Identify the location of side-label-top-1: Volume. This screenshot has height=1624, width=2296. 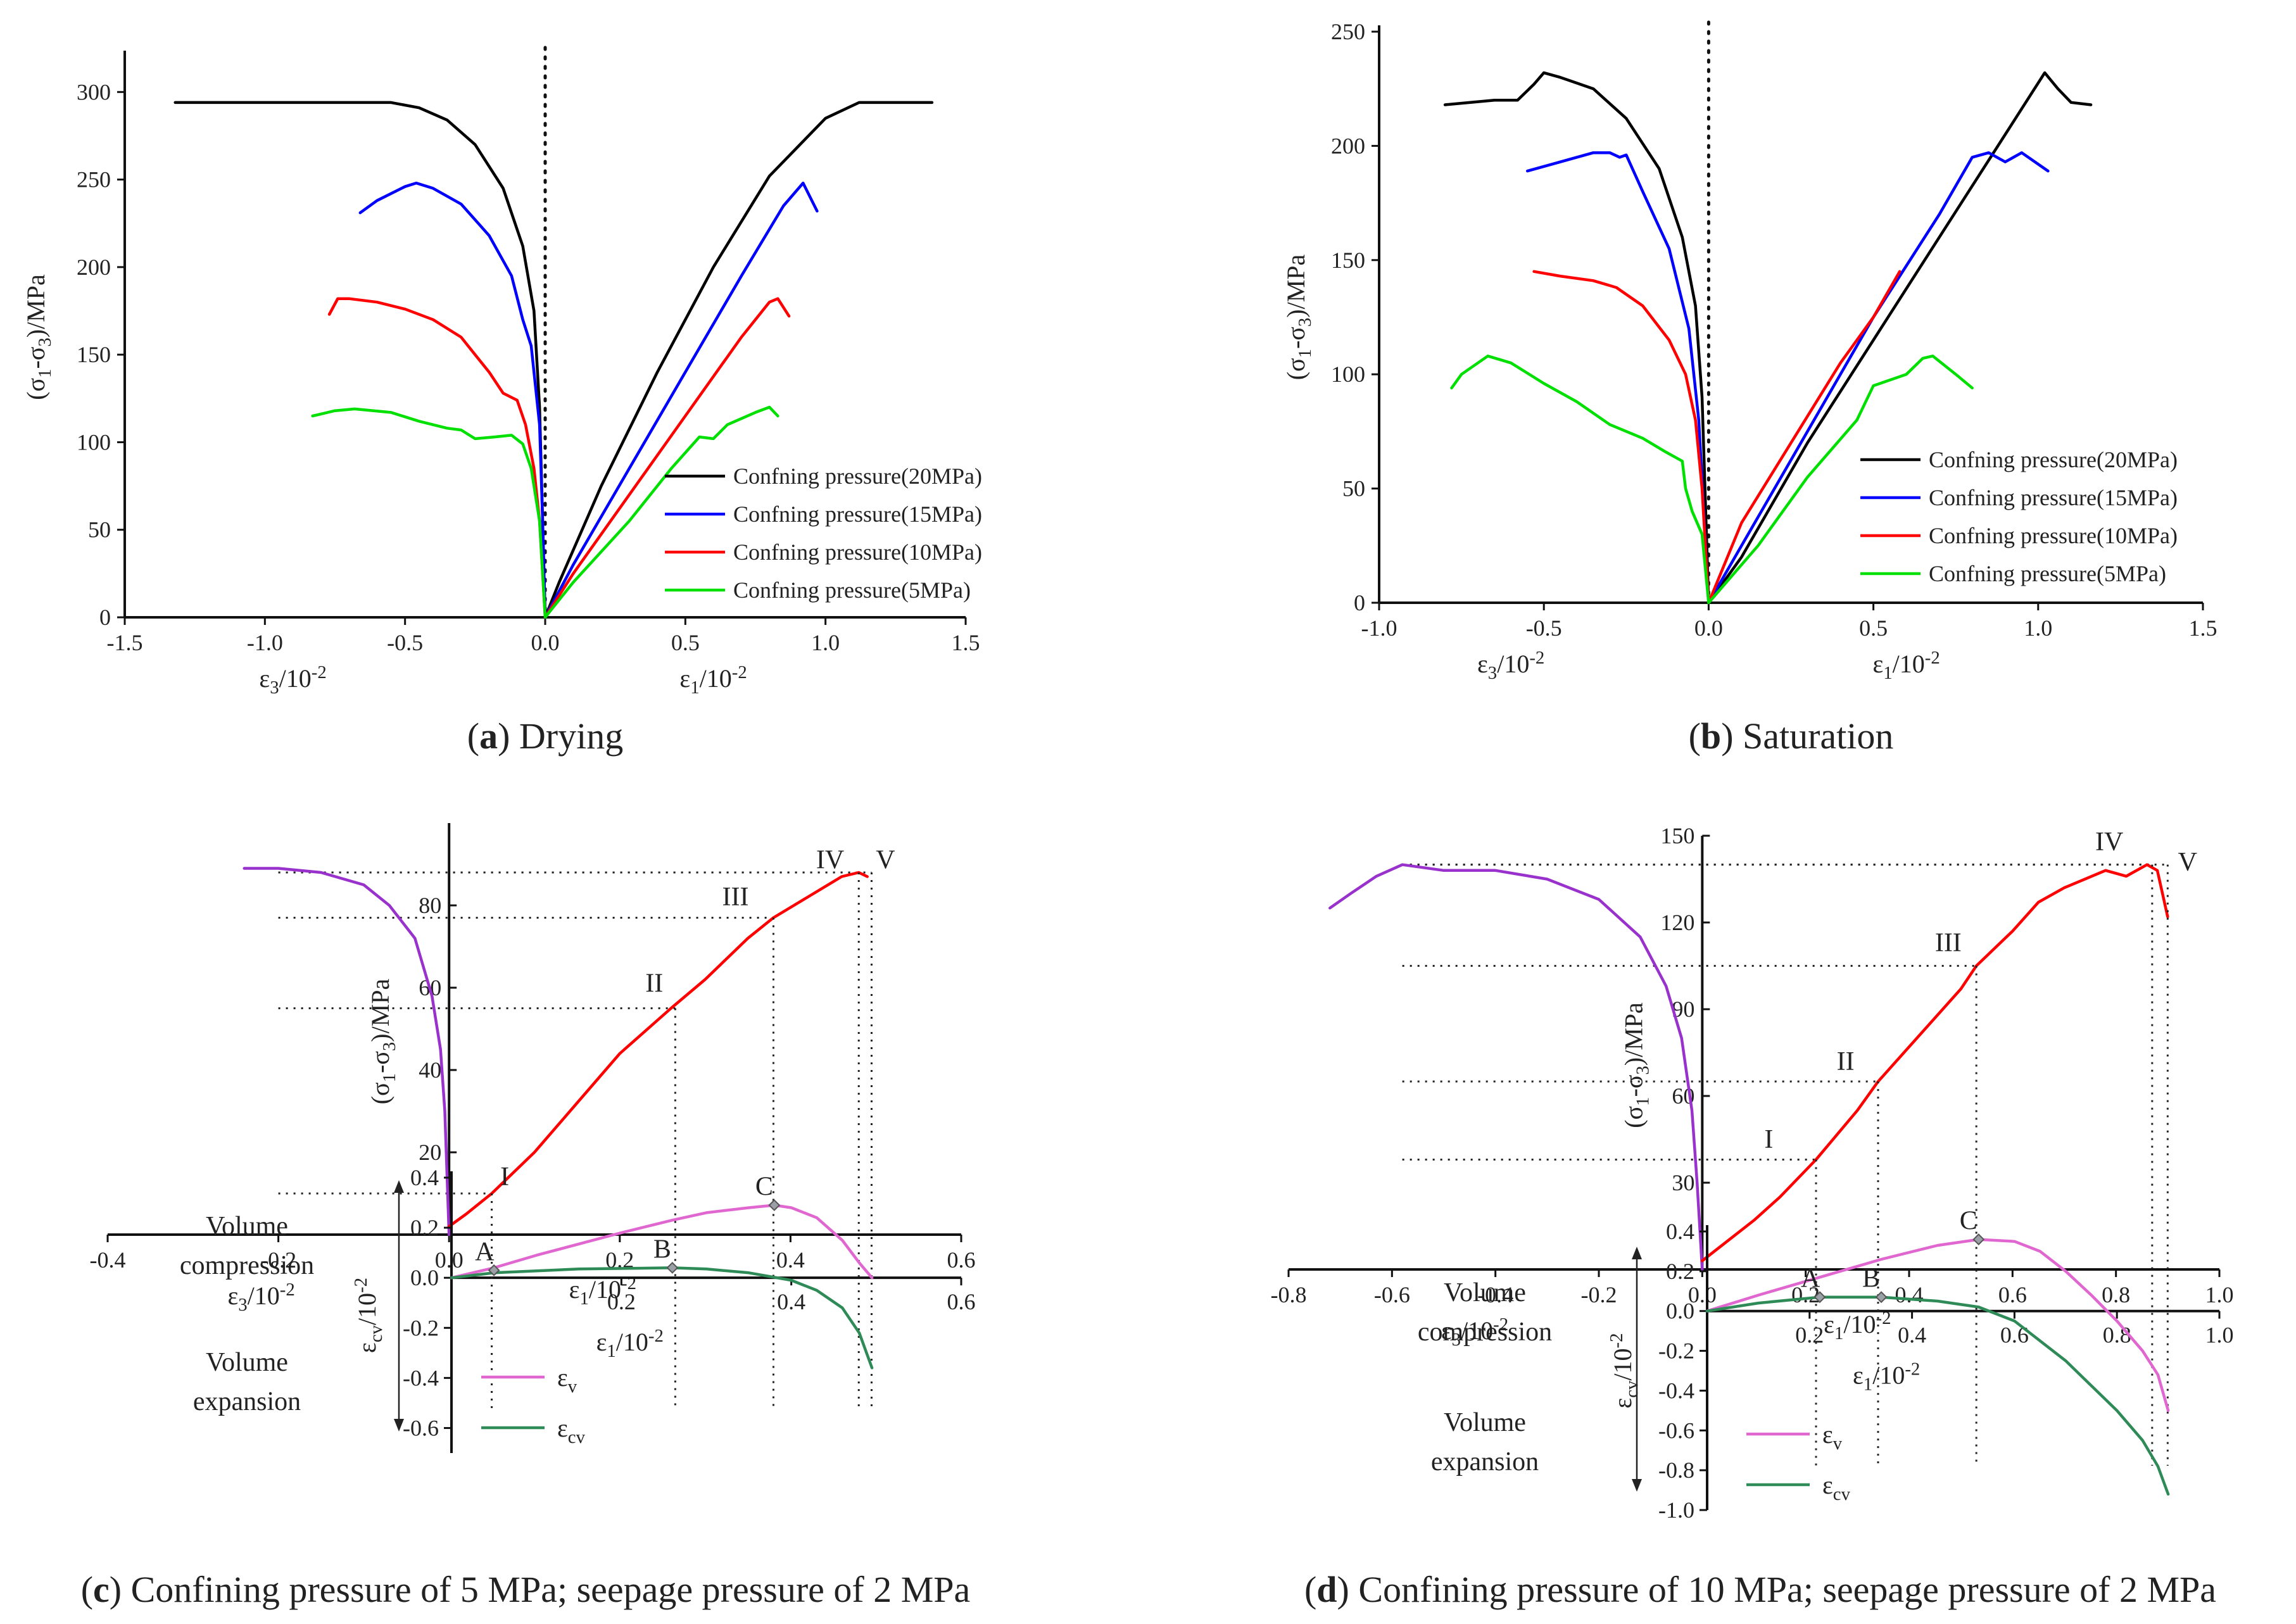
(1485, 1292).